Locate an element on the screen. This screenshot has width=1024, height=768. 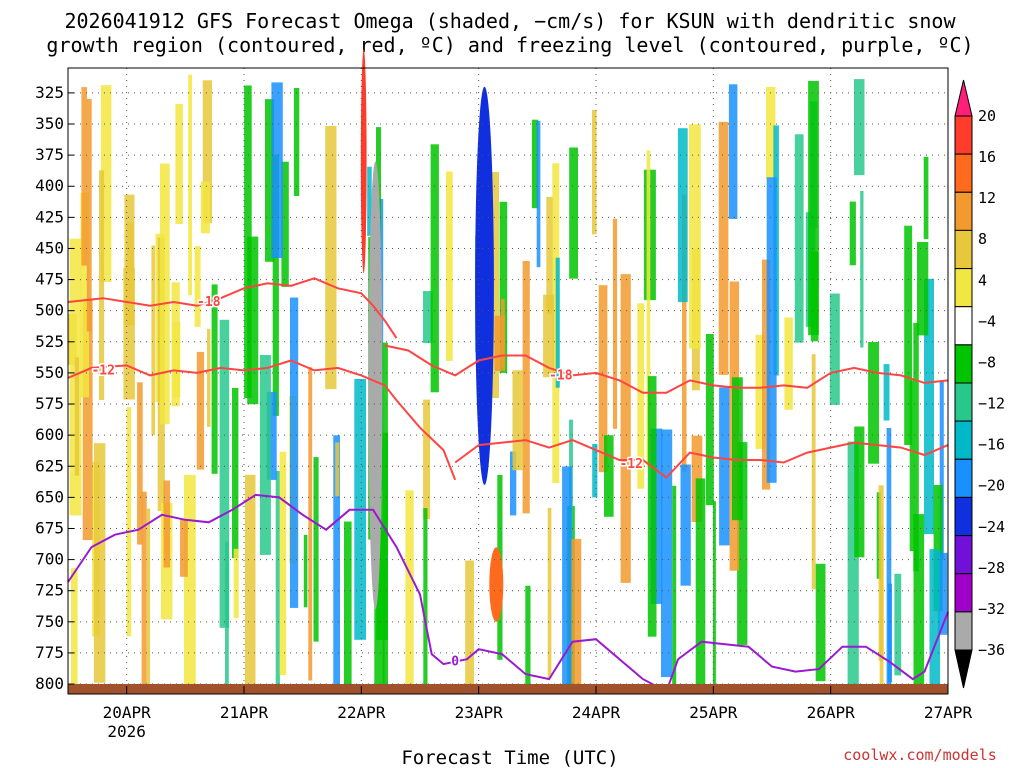
x-tick-label: 22APR is located at coordinates (361, 712).